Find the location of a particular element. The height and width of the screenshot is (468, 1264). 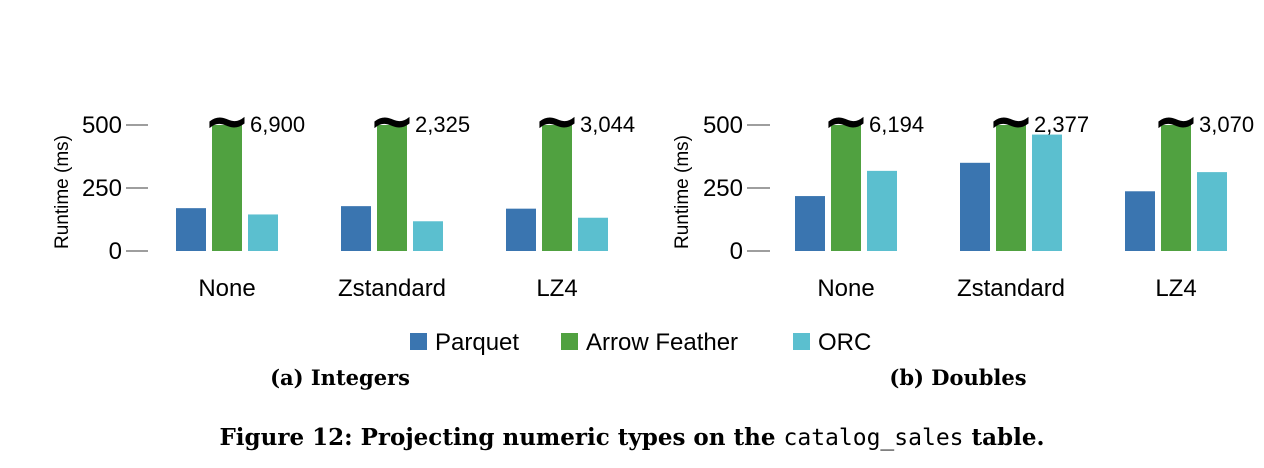

legend-swatch-parquet is located at coordinates (418, 341).